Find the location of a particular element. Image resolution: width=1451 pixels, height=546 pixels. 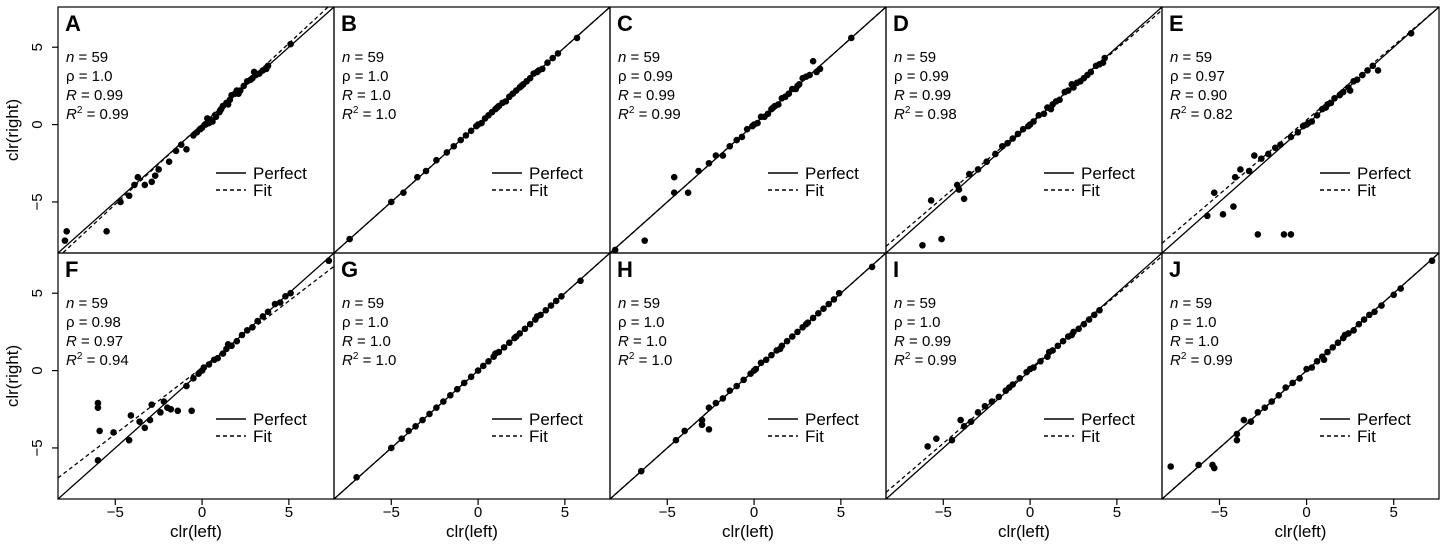

stat-r: R = 0.99 is located at coordinates (922, 95).